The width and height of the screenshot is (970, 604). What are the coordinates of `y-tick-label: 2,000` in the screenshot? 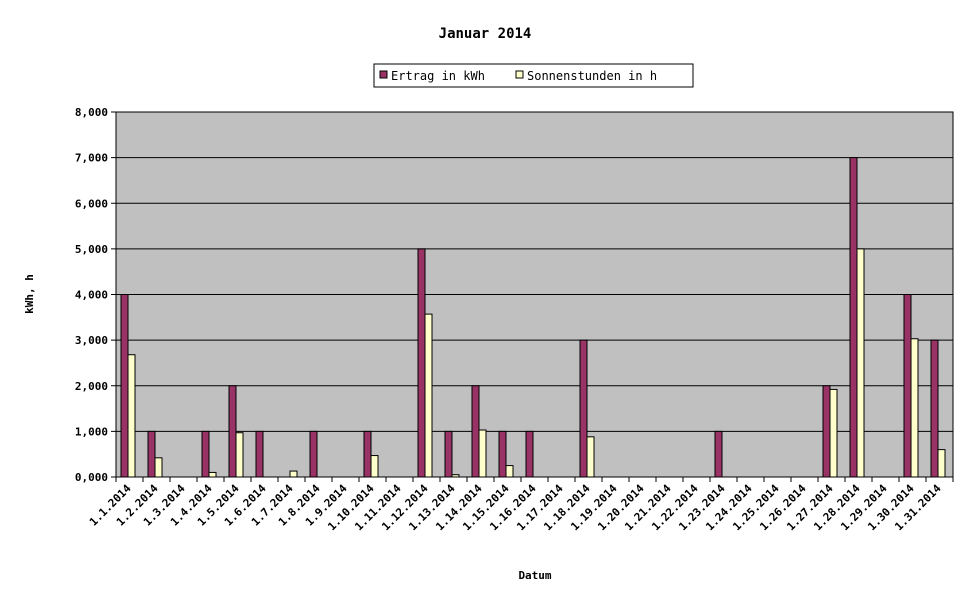 It's located at (91, 386).